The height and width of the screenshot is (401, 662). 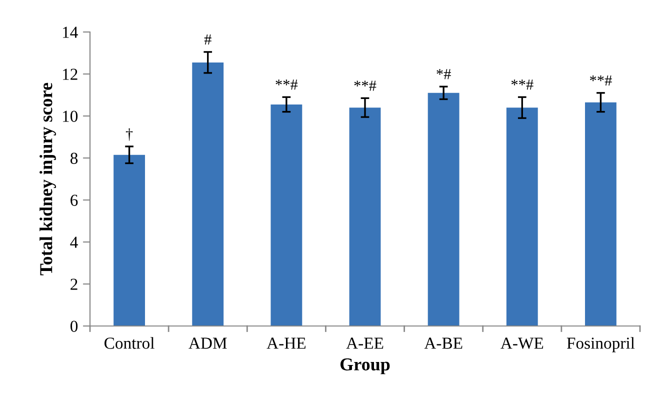 I want to click on x-tick-label: ADM, so click(x=207, y=343).